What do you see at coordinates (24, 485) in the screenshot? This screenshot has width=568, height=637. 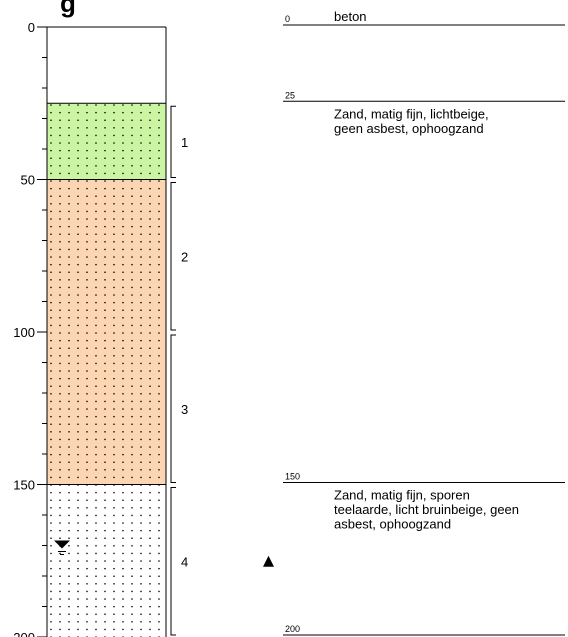 I see `depth-label-150: 150` at bounding box center [24, 485].